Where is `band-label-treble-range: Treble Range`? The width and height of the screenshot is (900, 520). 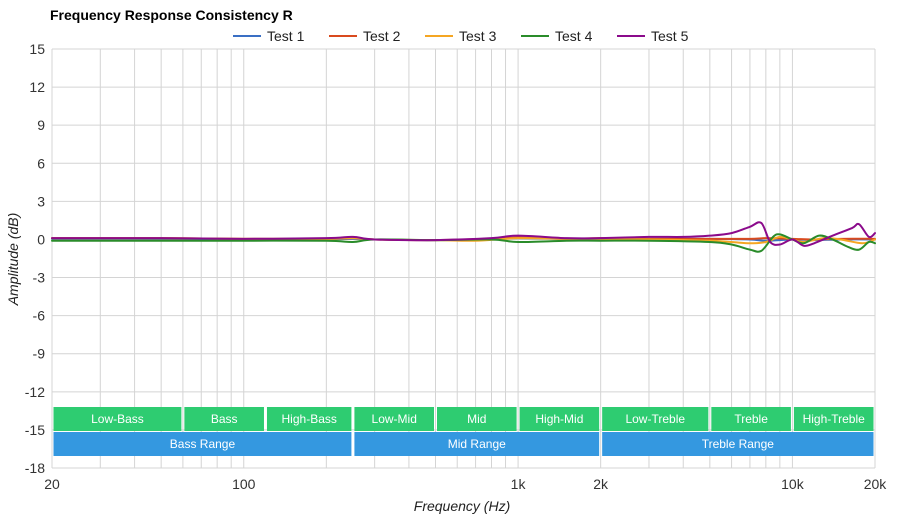 band-label-treble-range: Treble Range is located at coordinates (738, 444).